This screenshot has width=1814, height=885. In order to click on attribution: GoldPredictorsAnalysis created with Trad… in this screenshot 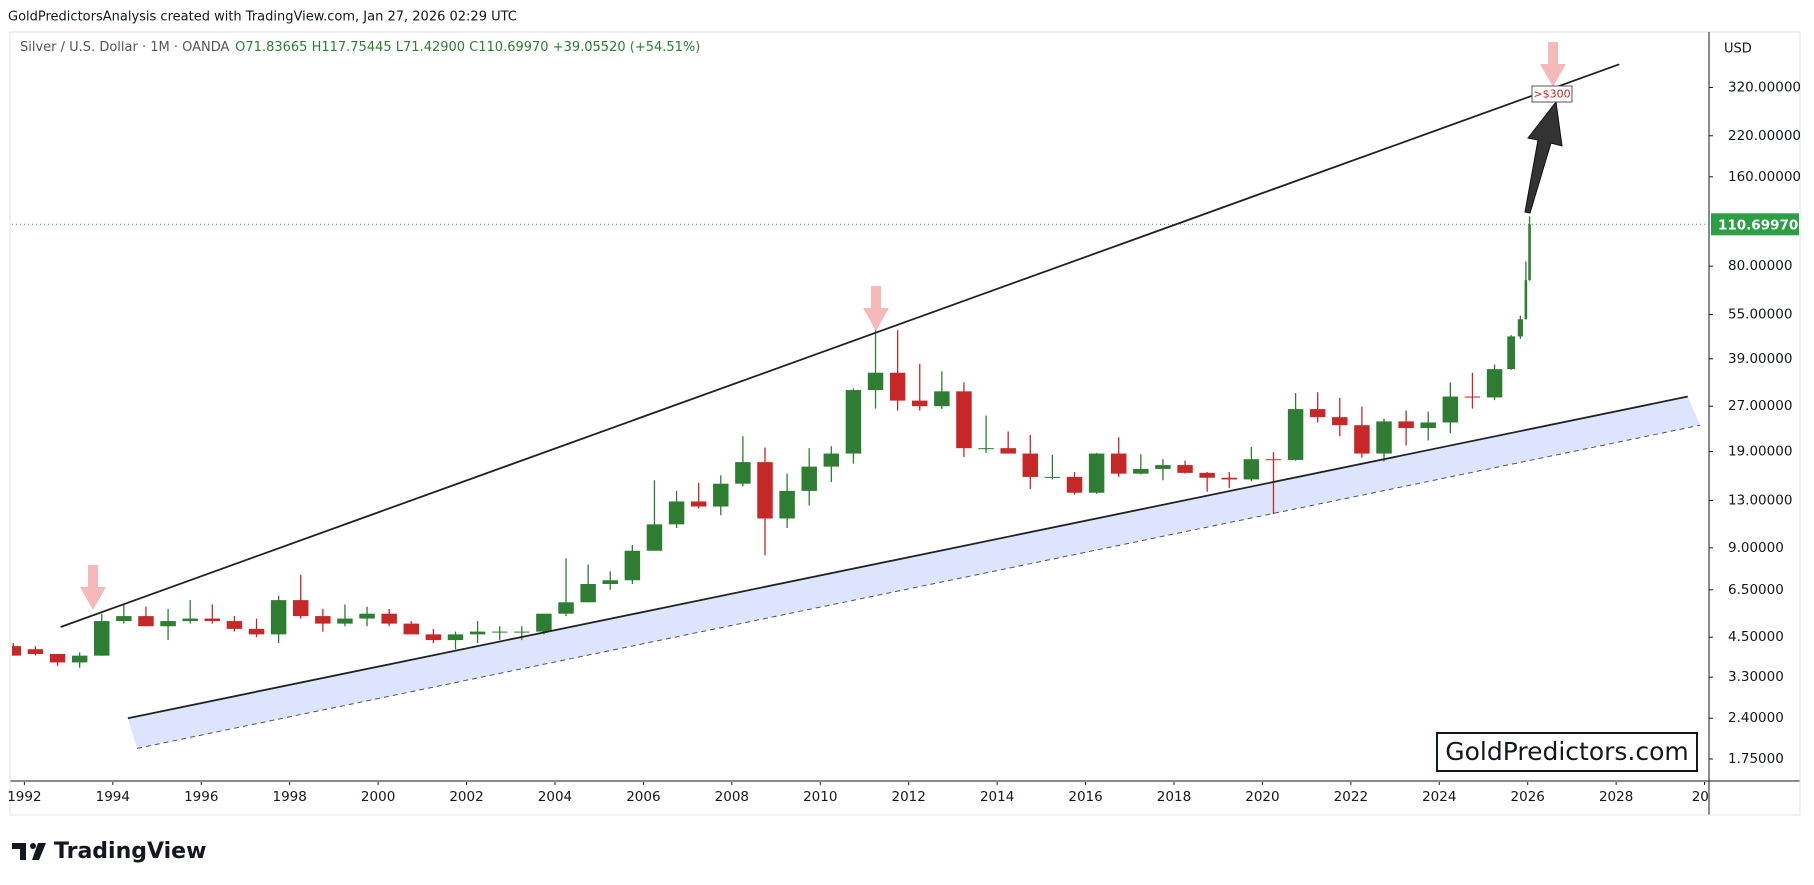, I will do `click(262, 17)`.